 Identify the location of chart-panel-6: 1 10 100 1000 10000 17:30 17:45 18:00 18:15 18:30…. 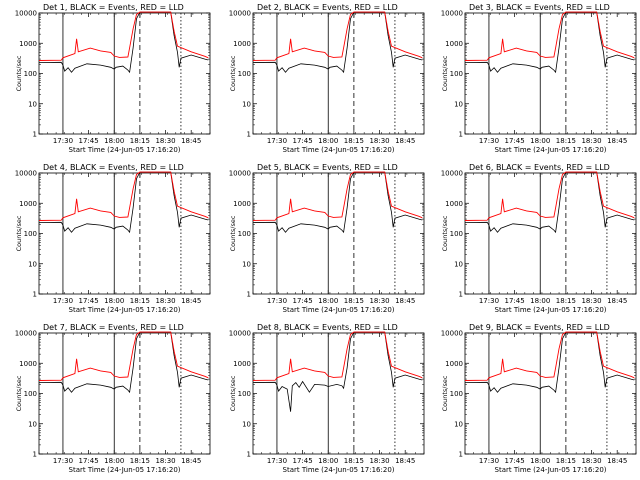
(539, 238).